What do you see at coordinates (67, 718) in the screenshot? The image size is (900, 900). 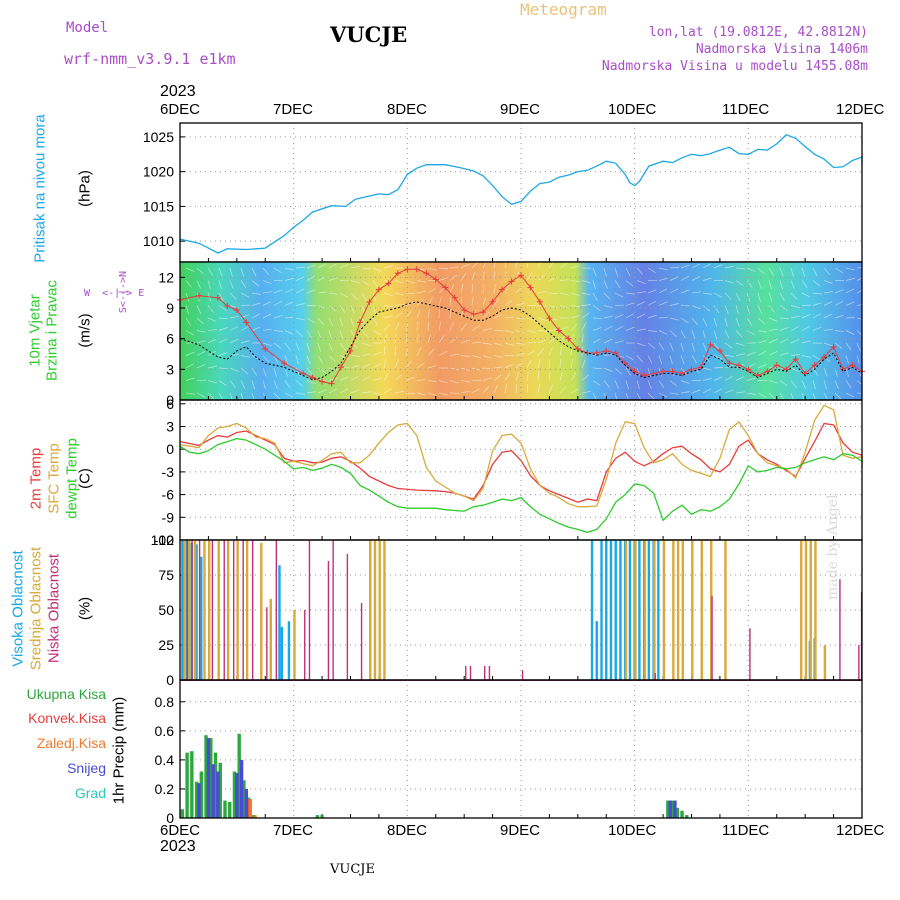 I see `legend-conv: Konvek.Kisa` at bounding box center [67, 718].